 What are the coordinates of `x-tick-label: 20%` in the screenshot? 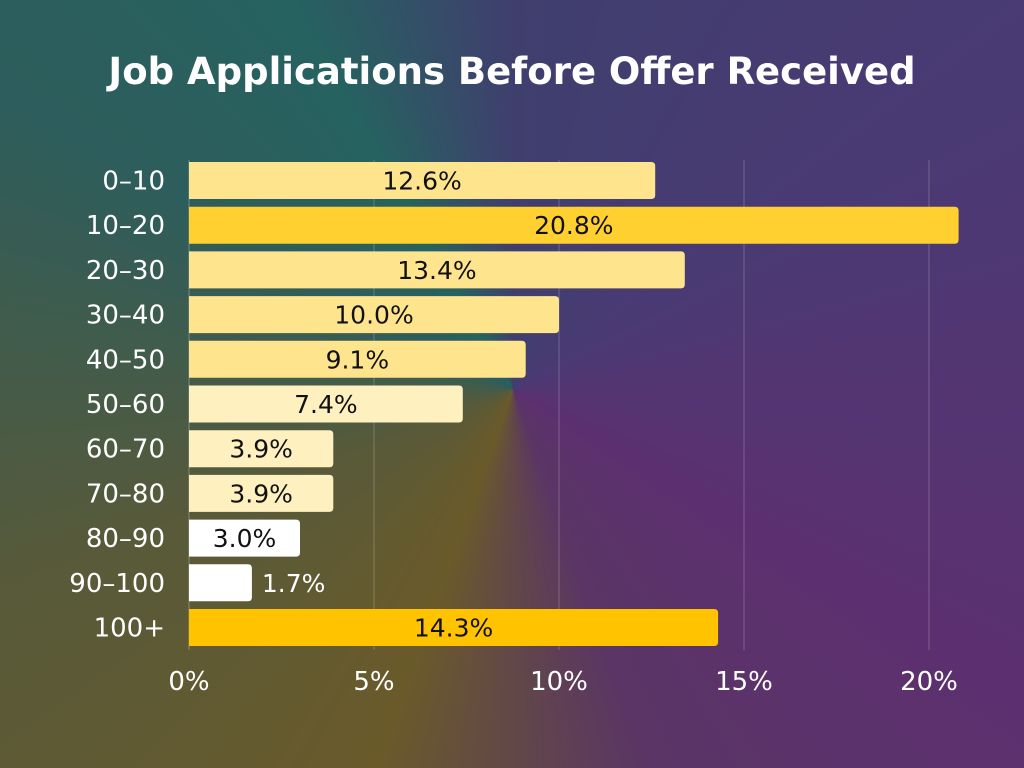 It's located at (929, 682).